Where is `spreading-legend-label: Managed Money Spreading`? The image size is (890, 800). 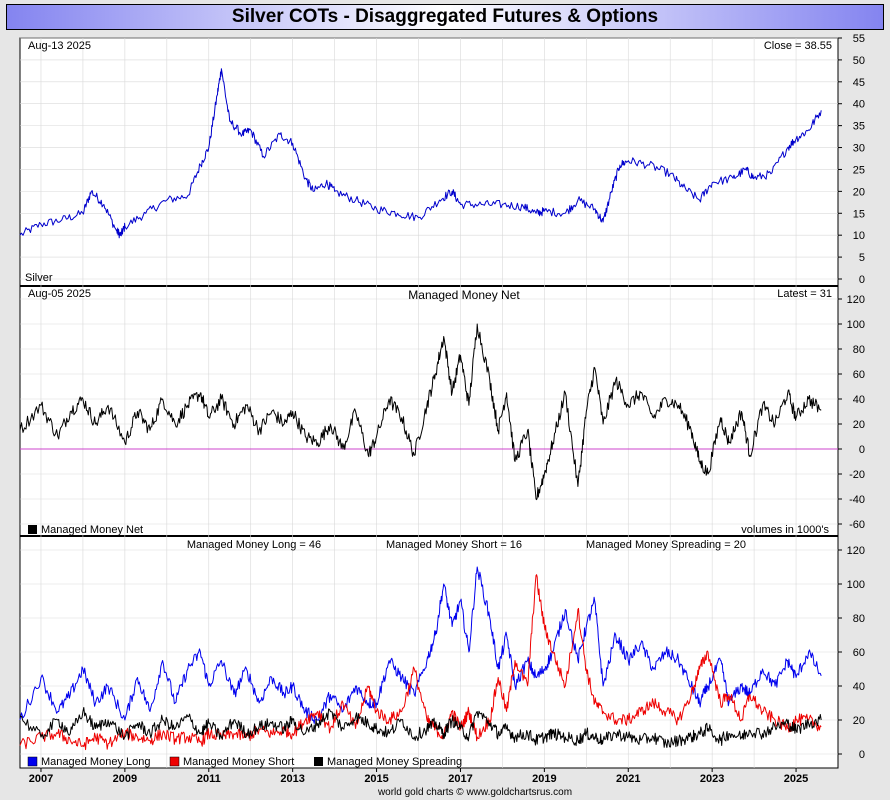 spreading-legend-label: Managed Money Spreading is located at coordinates (394, 762).